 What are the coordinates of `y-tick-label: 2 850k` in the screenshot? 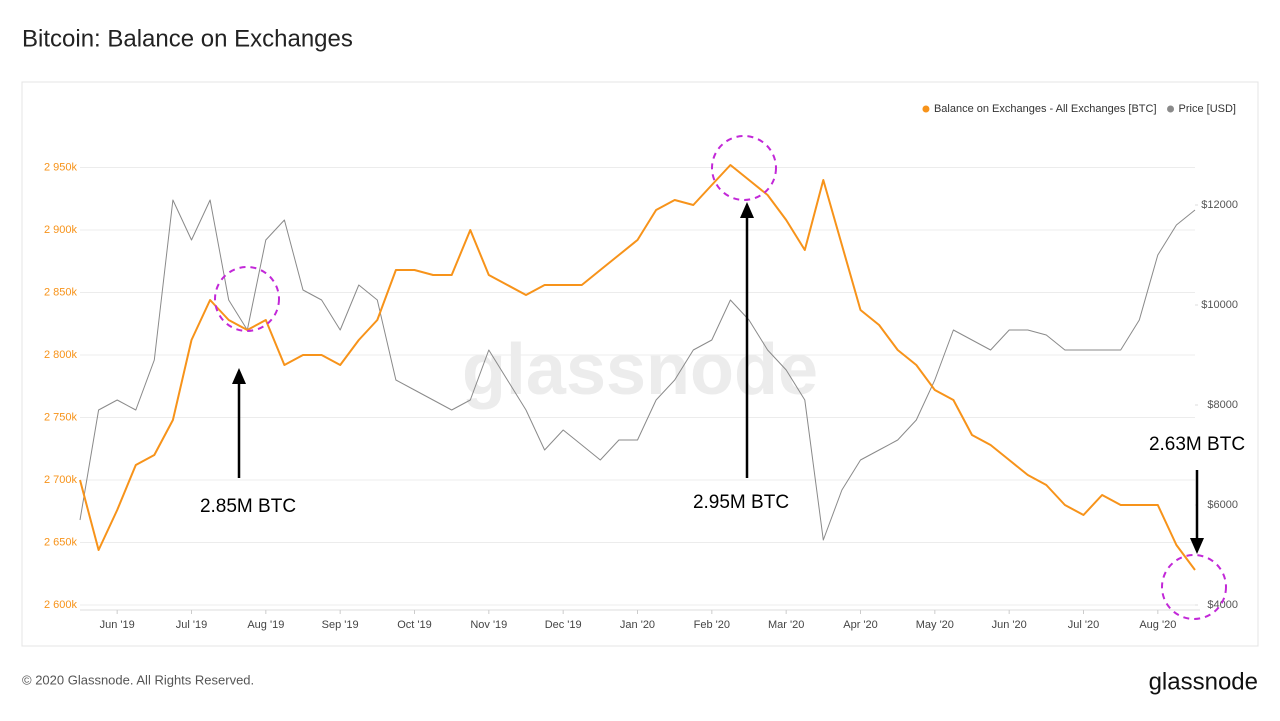 It's located at (61, 292).